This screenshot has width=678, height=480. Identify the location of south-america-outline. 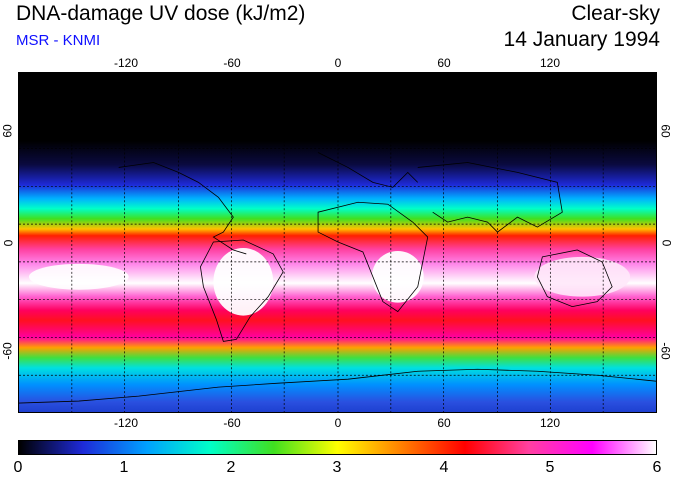
(242, 290).